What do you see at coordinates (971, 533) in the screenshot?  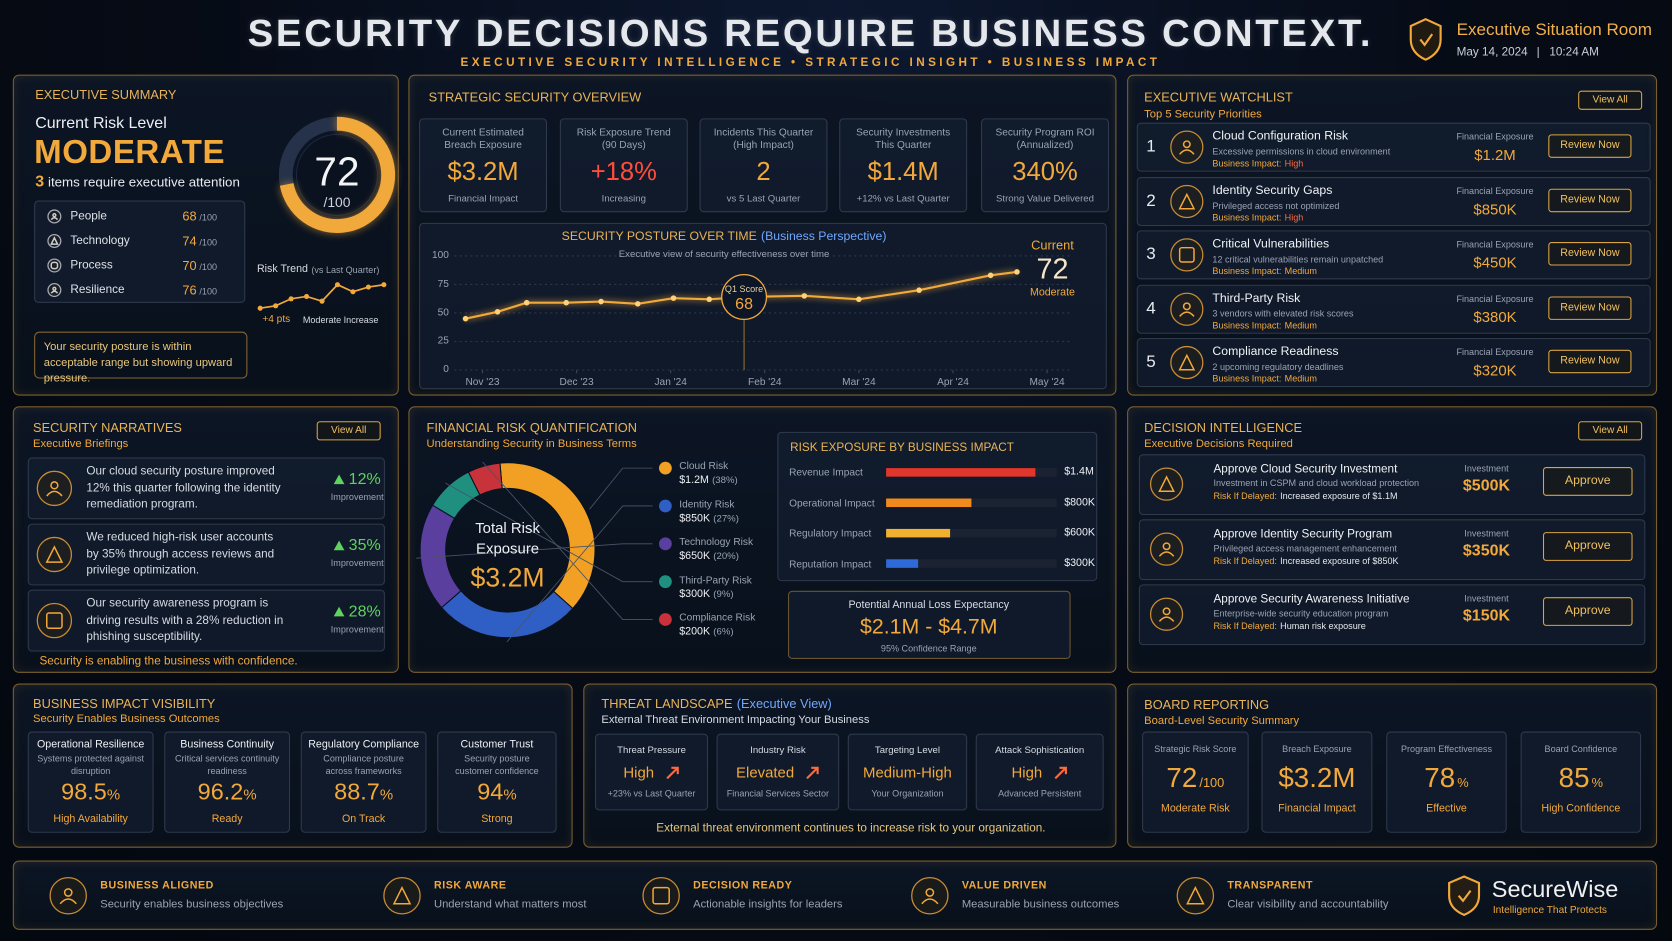 I see `bar-track` at bounding box center [971, 533].